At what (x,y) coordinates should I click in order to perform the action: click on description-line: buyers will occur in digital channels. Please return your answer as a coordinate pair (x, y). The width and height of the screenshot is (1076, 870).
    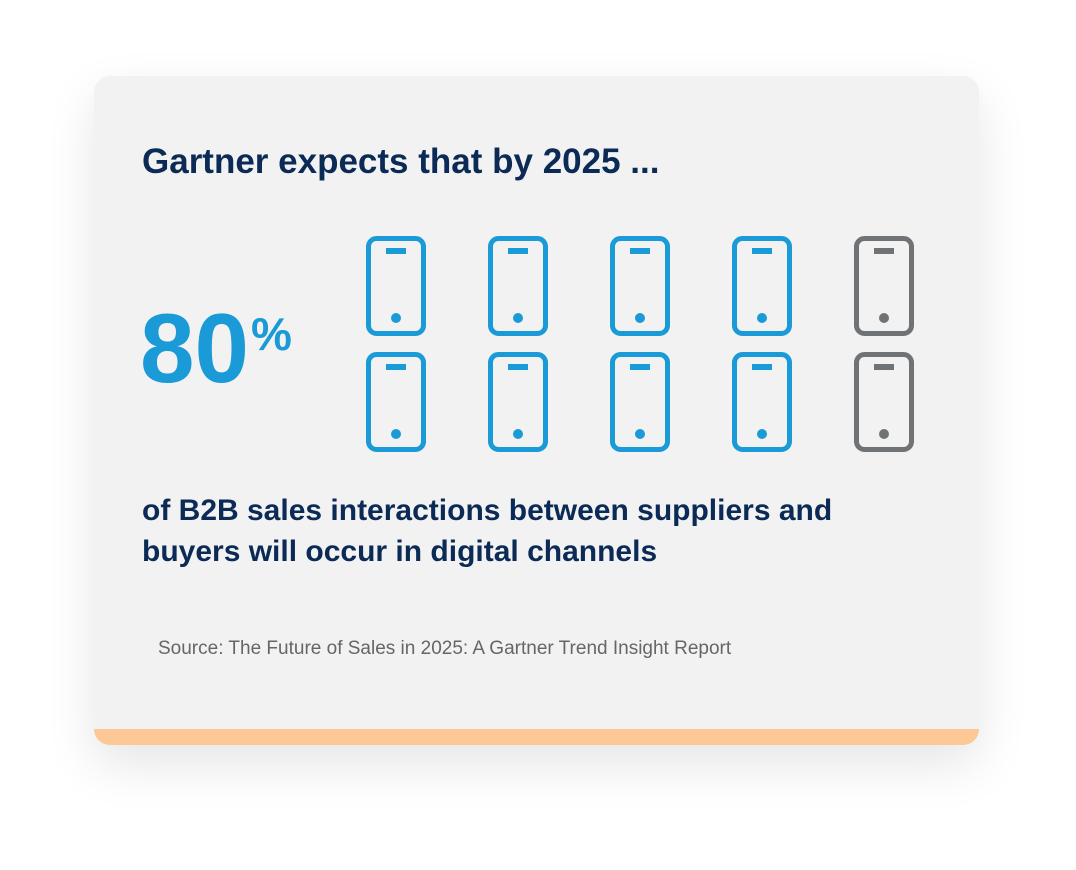
    Looking at the image, I should click on (399, 551).